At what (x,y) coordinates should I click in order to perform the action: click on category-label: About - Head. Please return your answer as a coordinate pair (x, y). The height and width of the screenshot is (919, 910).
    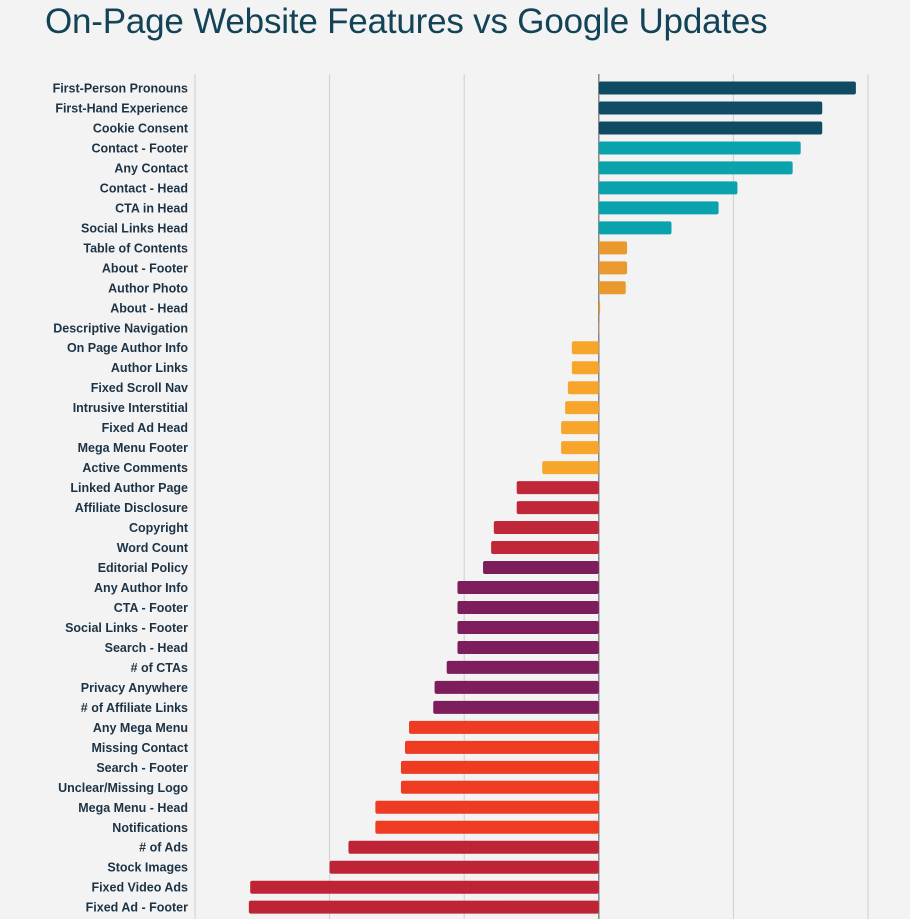
    Looking at the image, I should click on (149, 308).